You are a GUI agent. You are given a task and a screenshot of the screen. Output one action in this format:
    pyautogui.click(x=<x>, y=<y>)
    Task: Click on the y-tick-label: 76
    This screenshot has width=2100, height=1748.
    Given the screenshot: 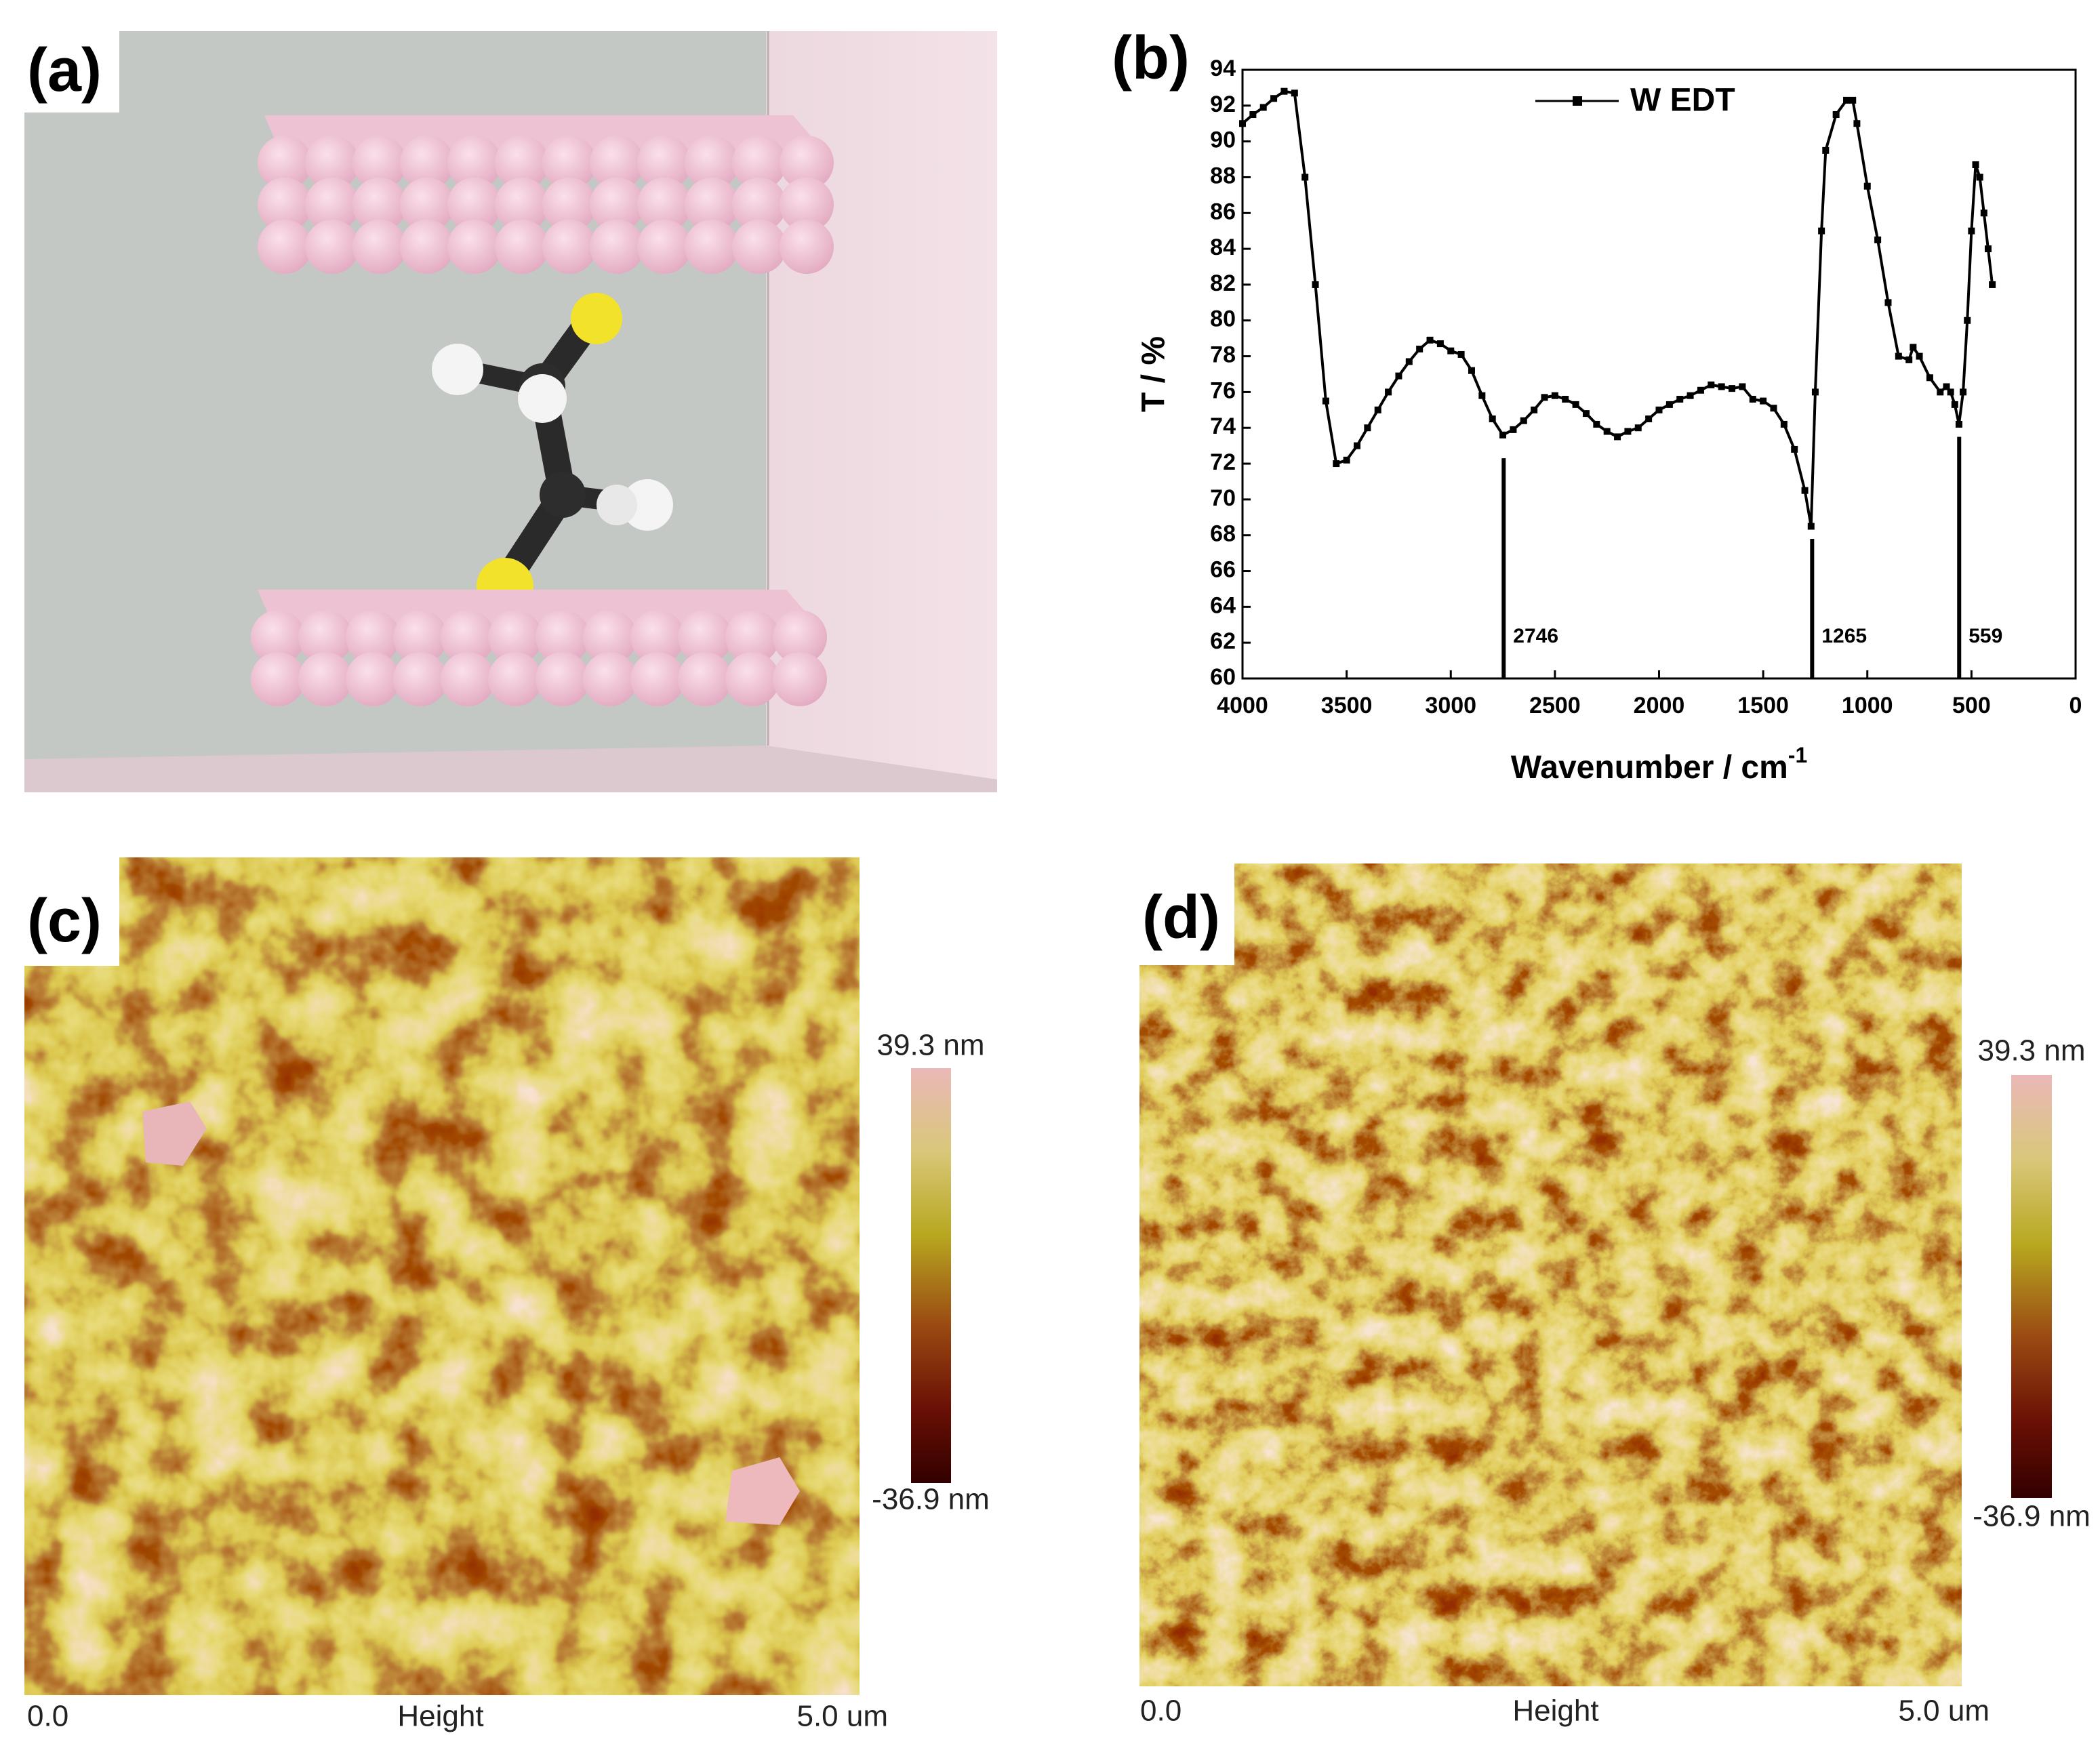 What is the action you would take?
    pyautogui.click(x=1223, y=390)
    